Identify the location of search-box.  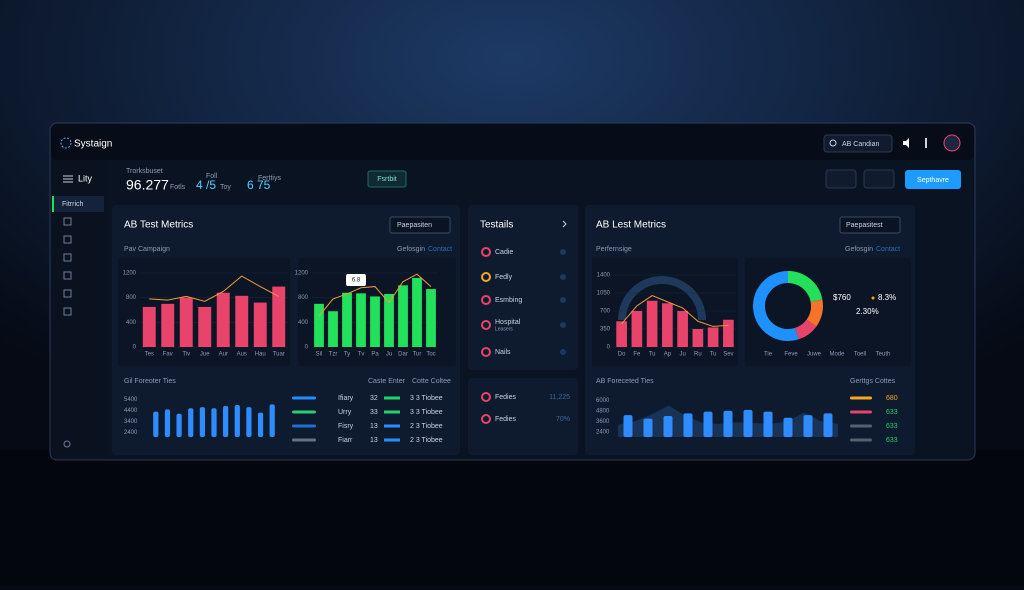
(858, 143).